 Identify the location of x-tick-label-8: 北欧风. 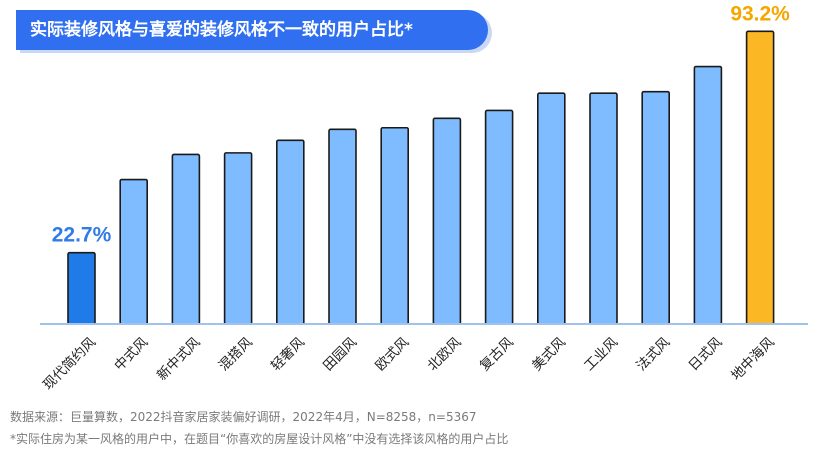
(445, 354).